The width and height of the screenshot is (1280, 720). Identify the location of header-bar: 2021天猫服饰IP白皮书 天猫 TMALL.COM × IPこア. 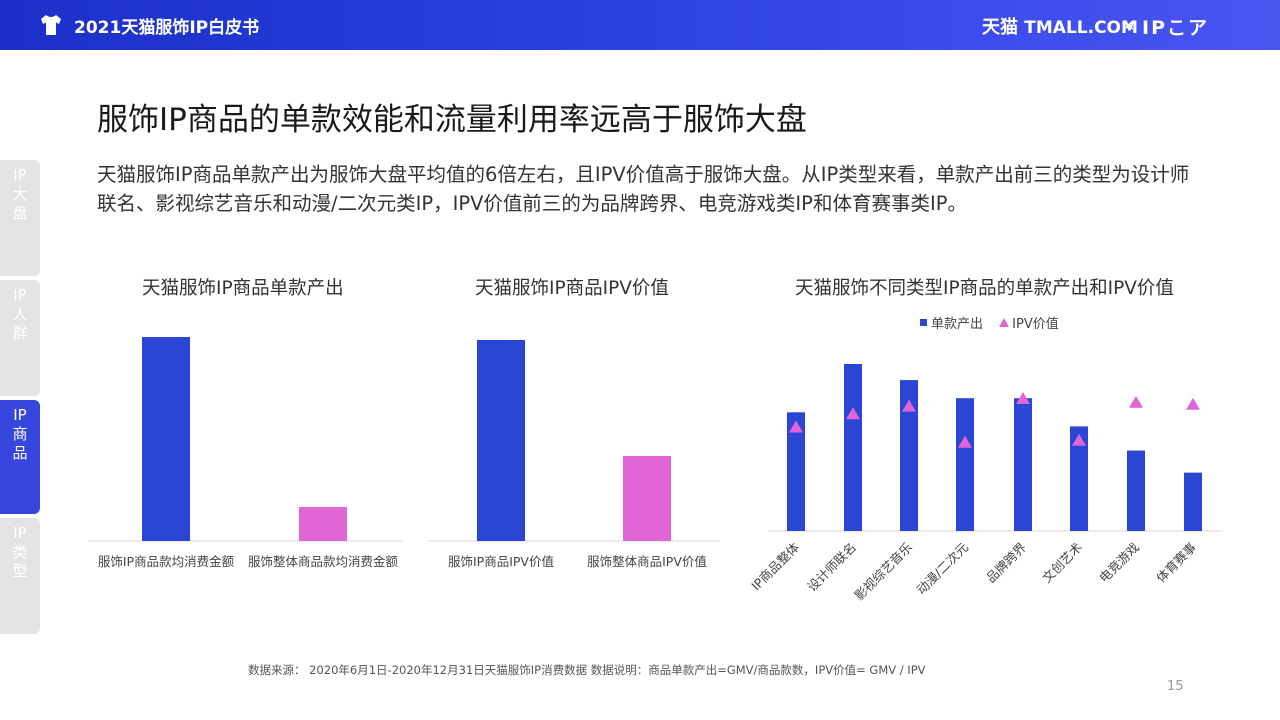
(640, 25).